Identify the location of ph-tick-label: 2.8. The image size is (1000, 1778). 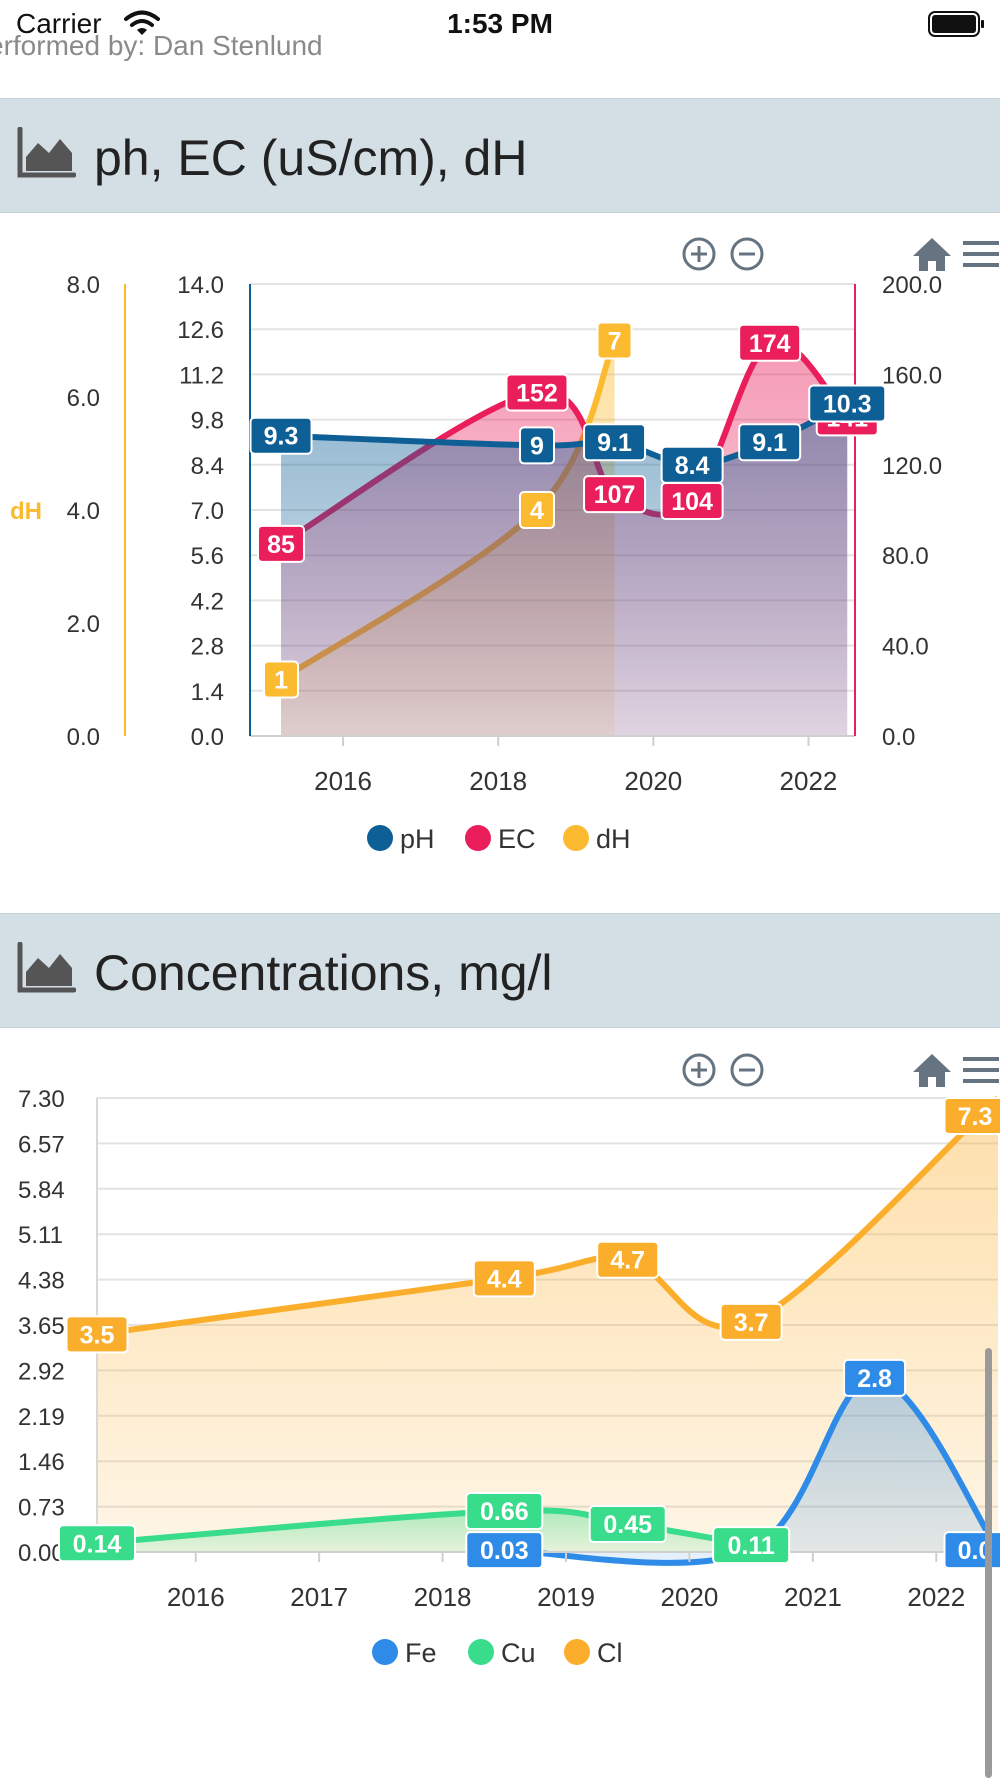
(207, 647).